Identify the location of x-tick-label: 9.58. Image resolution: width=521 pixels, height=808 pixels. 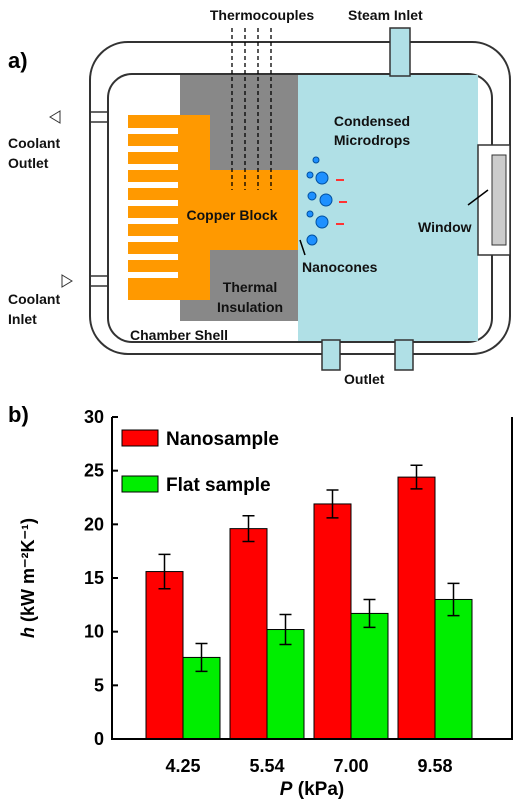
(434, 766).